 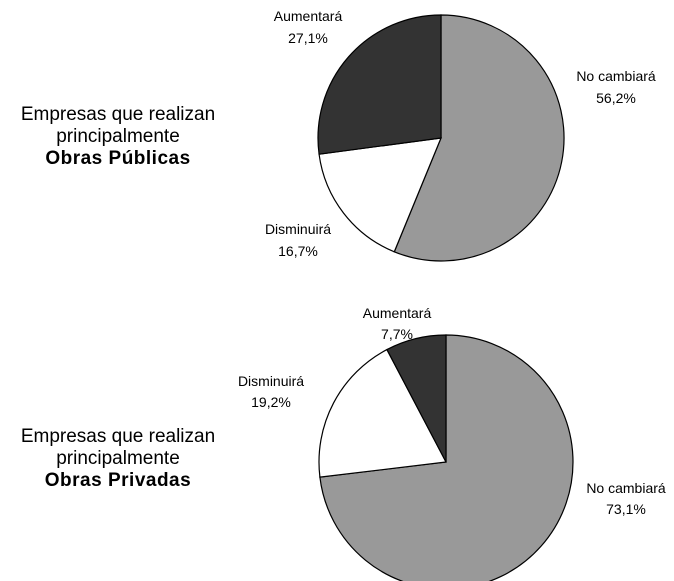 I want to click on chart-1-title-line-2: principalmente, so click(x=118, y=136).